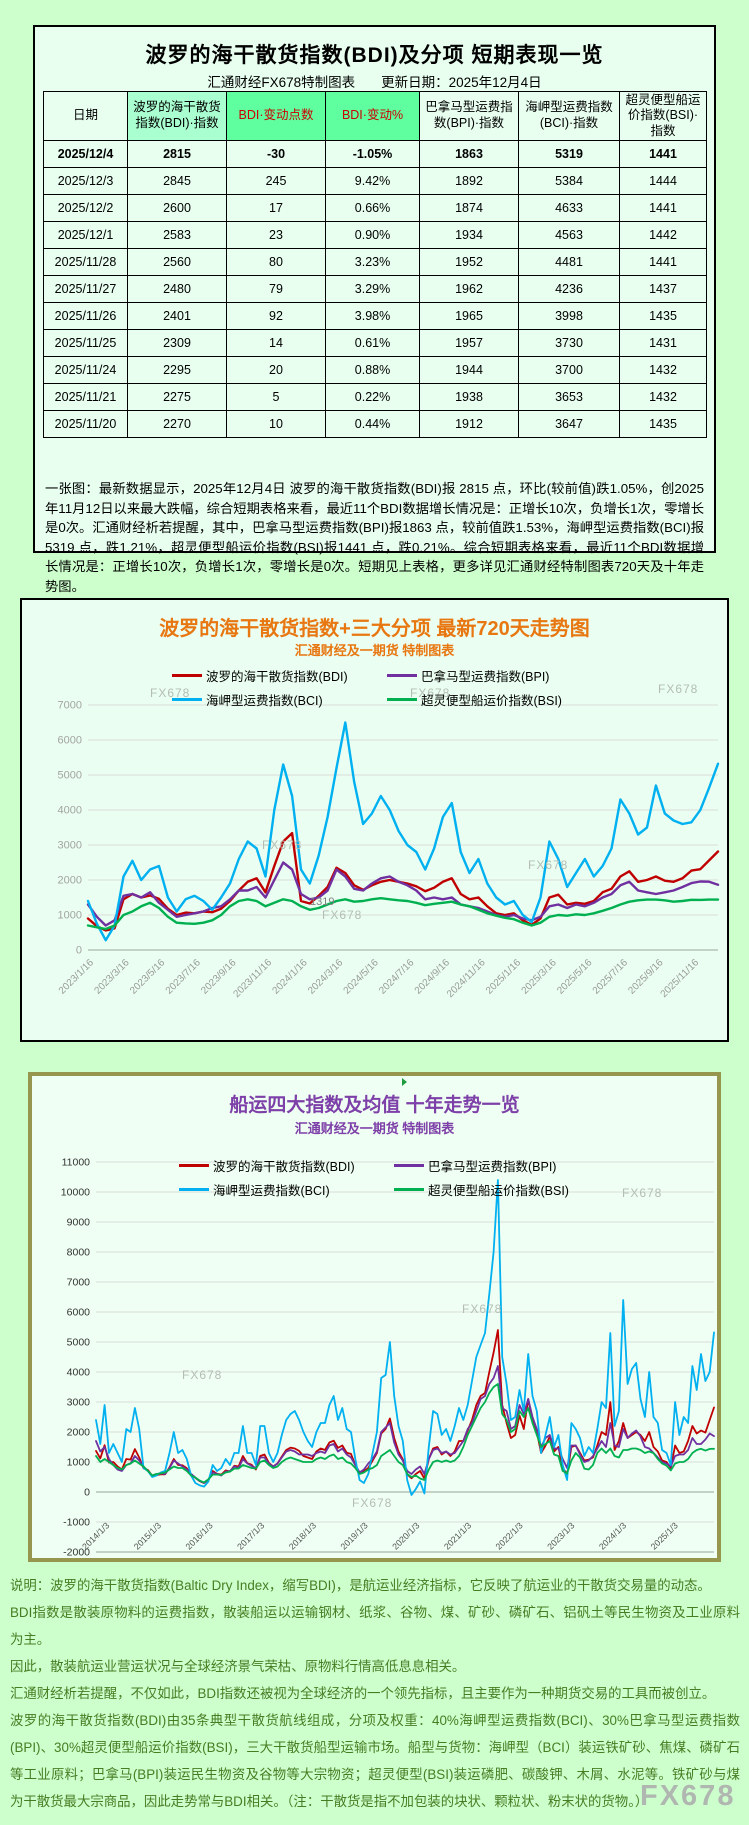  I want to click on svg-text: 2025/5/16, so click(575, 977).